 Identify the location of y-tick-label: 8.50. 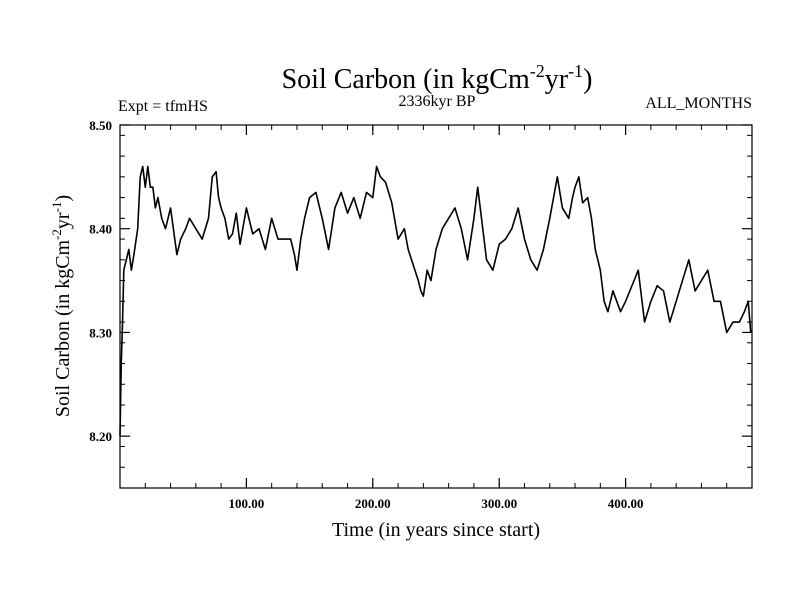
(100, 125).